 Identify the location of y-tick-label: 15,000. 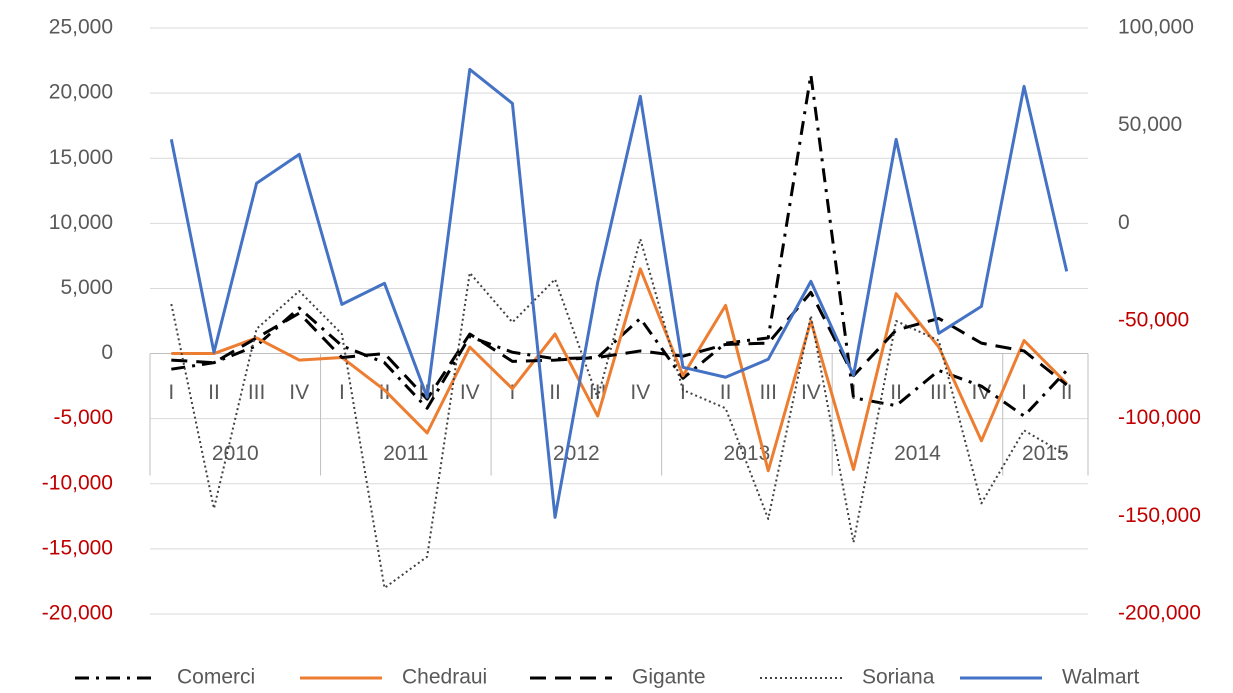
(81, 157).